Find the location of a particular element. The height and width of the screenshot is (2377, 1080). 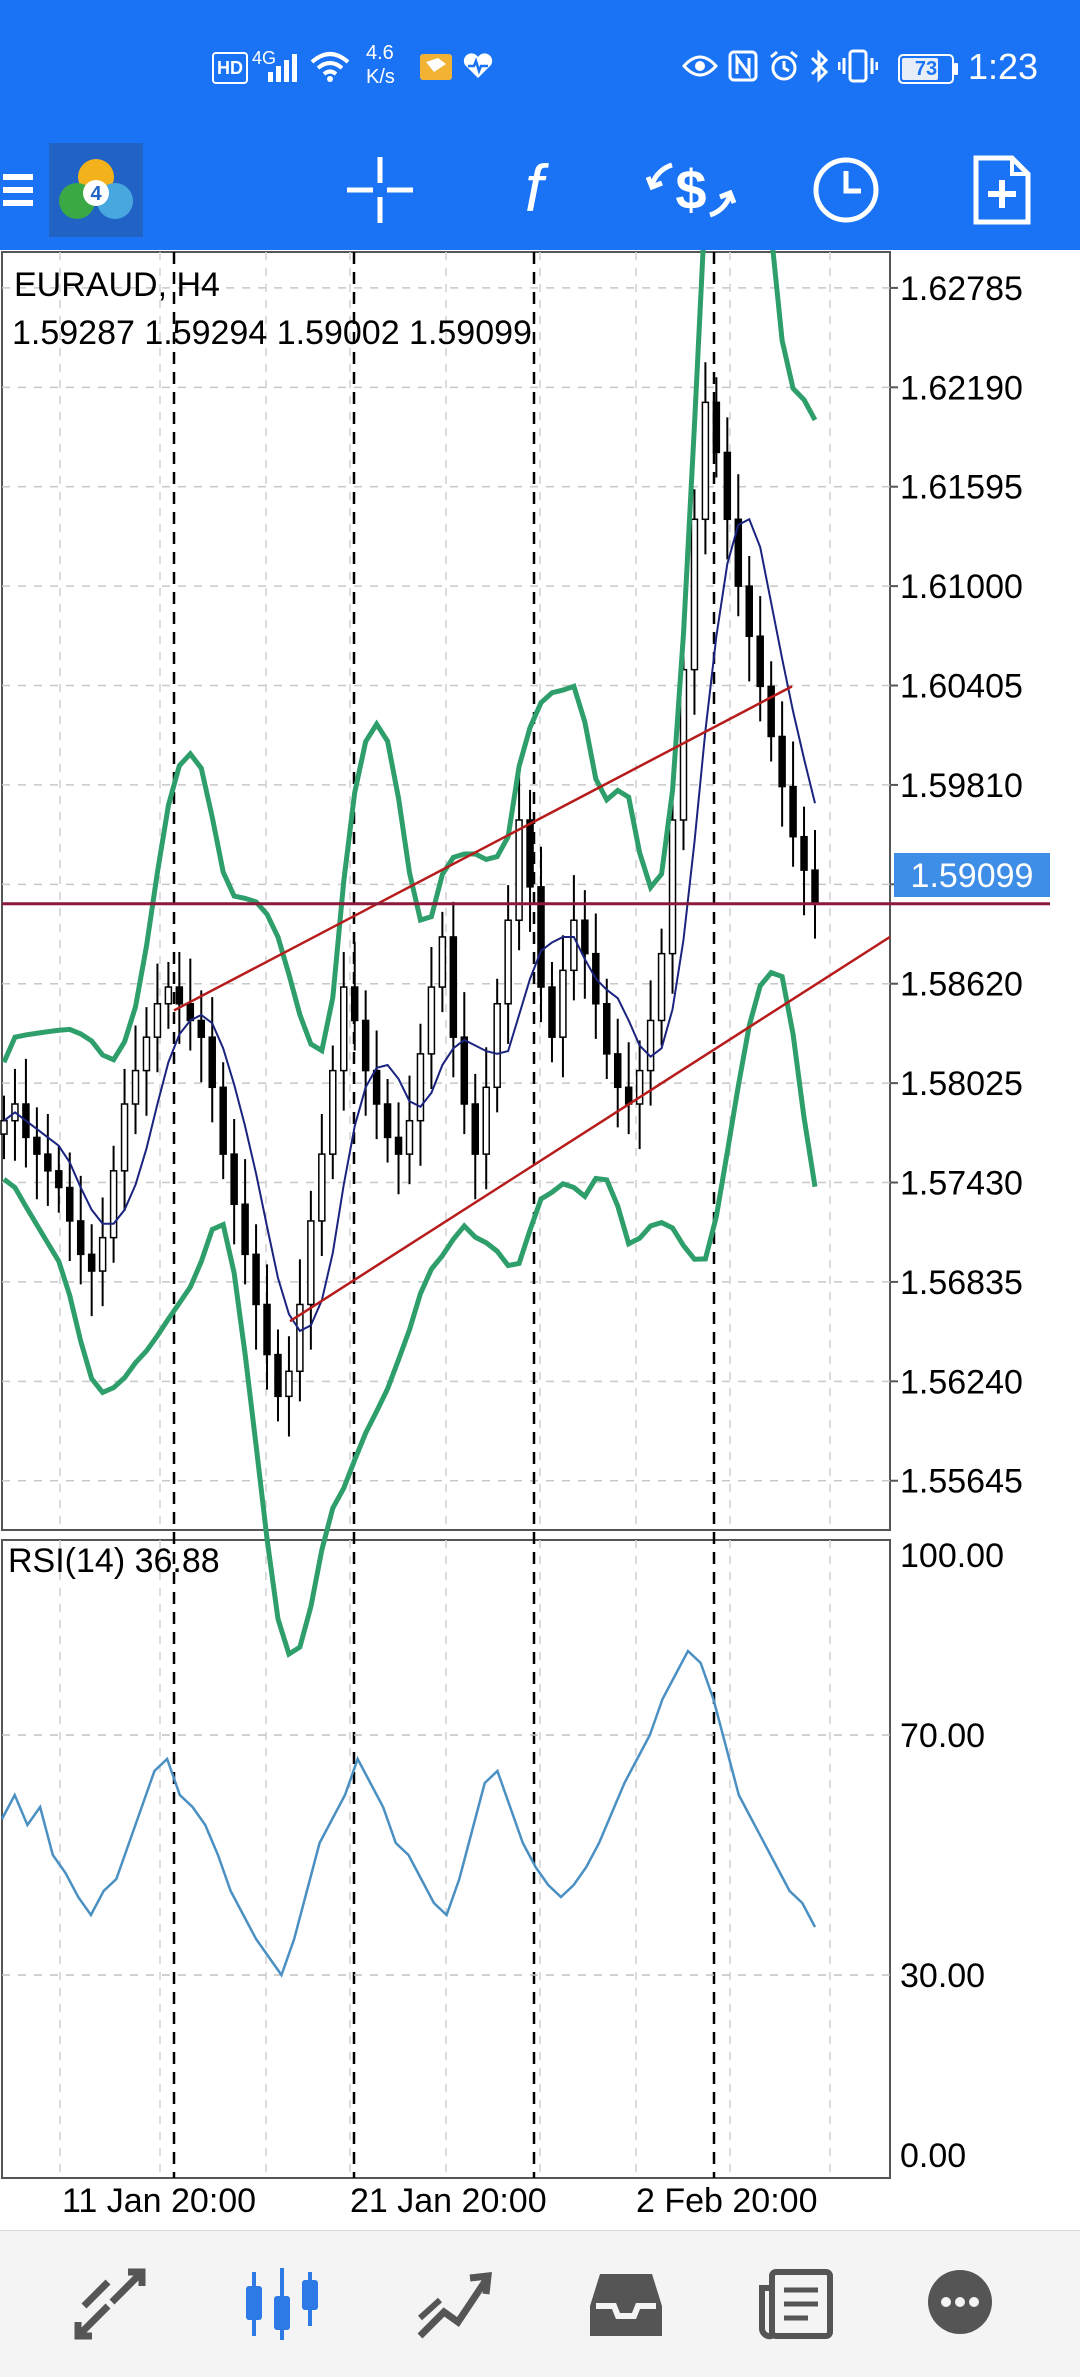

nav-quotes is located at coordinates (110, 2304).